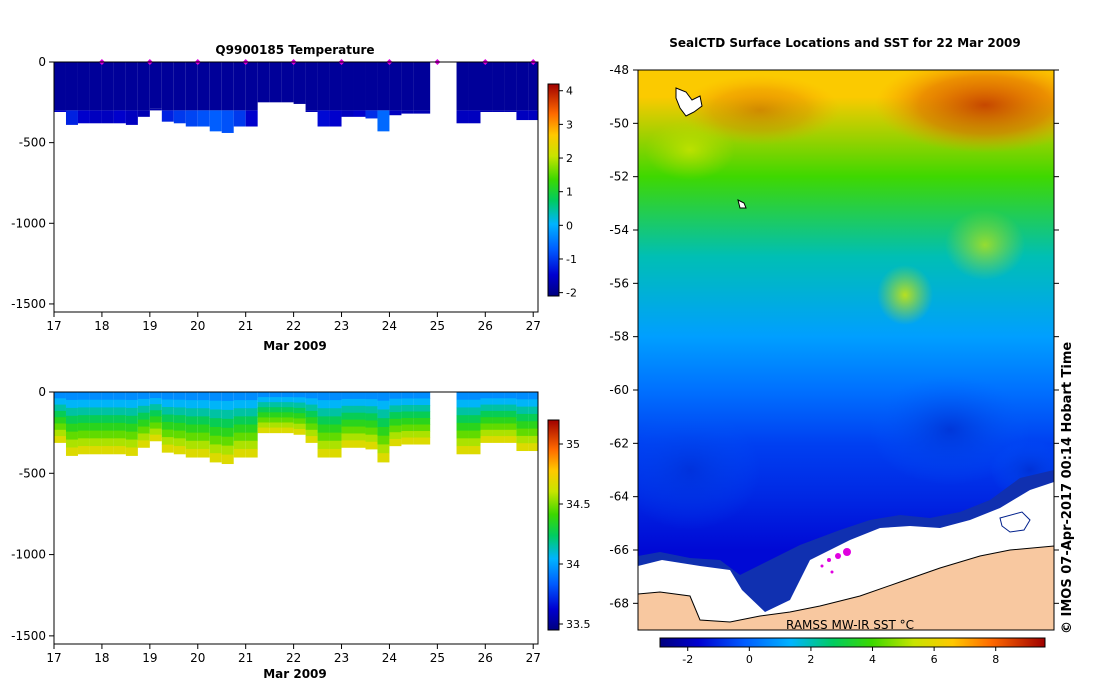 The image size is (1099, 700). What do you see at coordinates (619, 177) in the screenshot?
I see `lat-tick-label: -52` at bounding box center [619, 177].